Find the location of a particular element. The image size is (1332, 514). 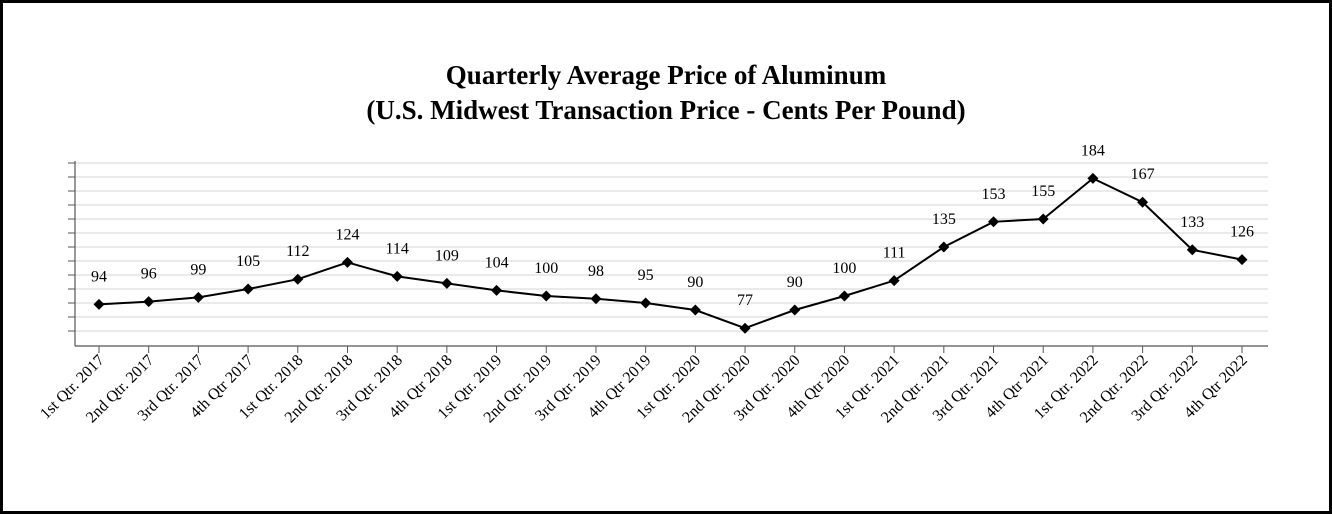

data-label: 95 is located at coordinates (646, 275).